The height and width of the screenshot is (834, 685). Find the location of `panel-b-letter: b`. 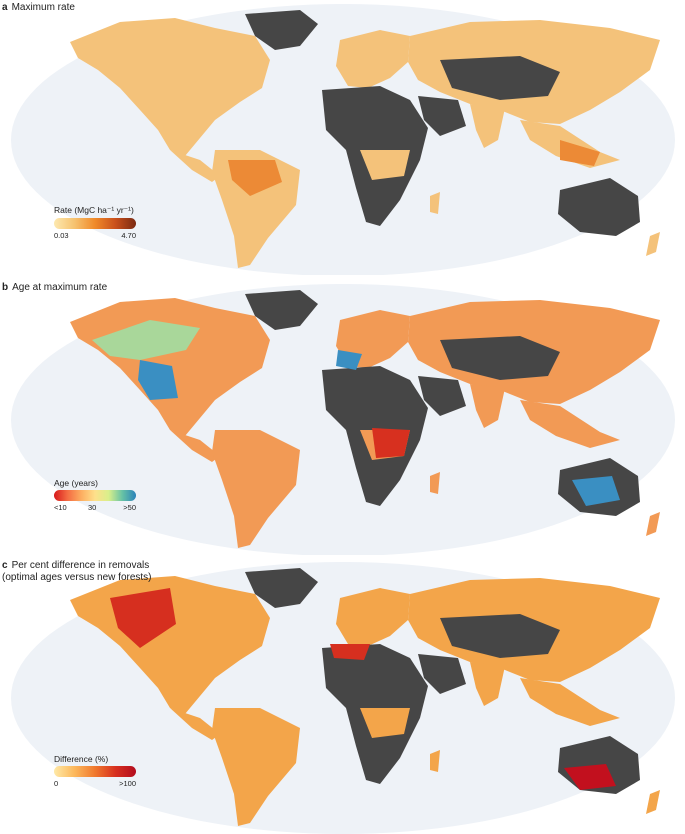

panel-b-letter: b is located at coordinates (5, 287).